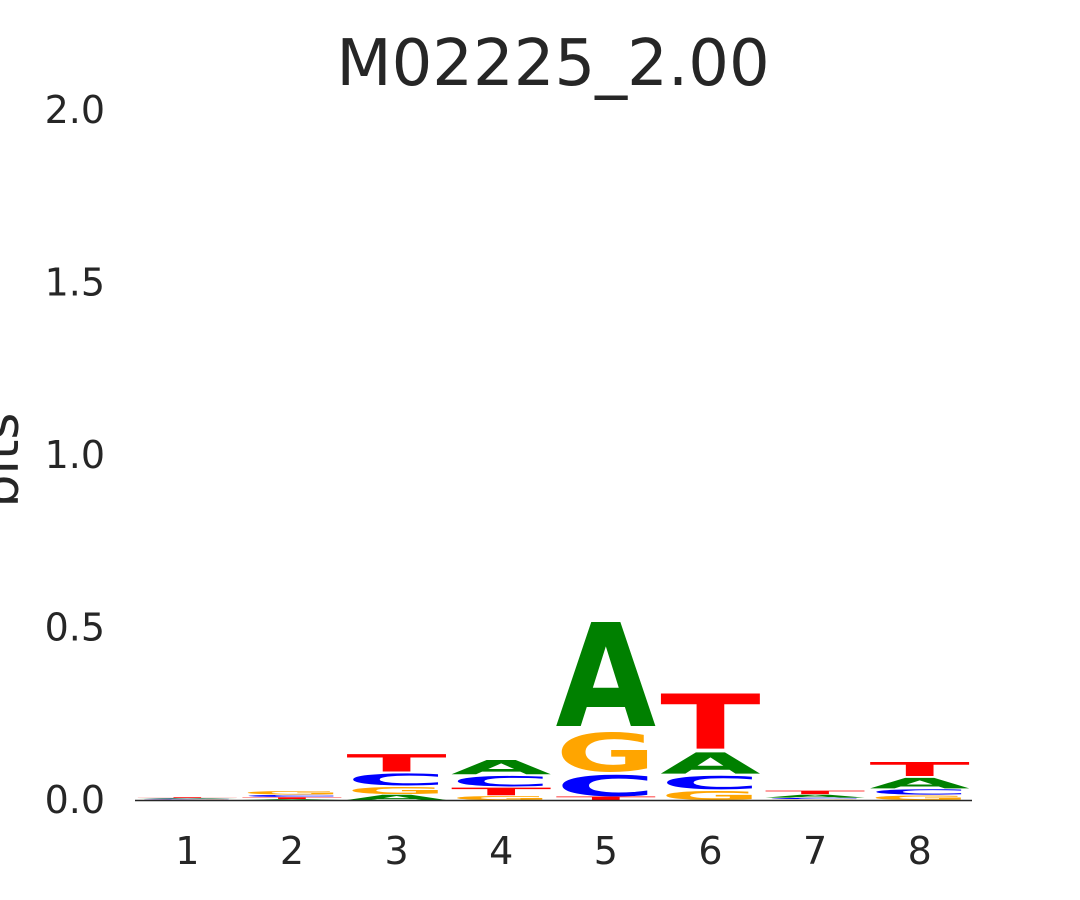  What do you see at coordinates (15, 460) in the screenshot?
I see `y-axis-title: bits` at bounding box center [15, 460].